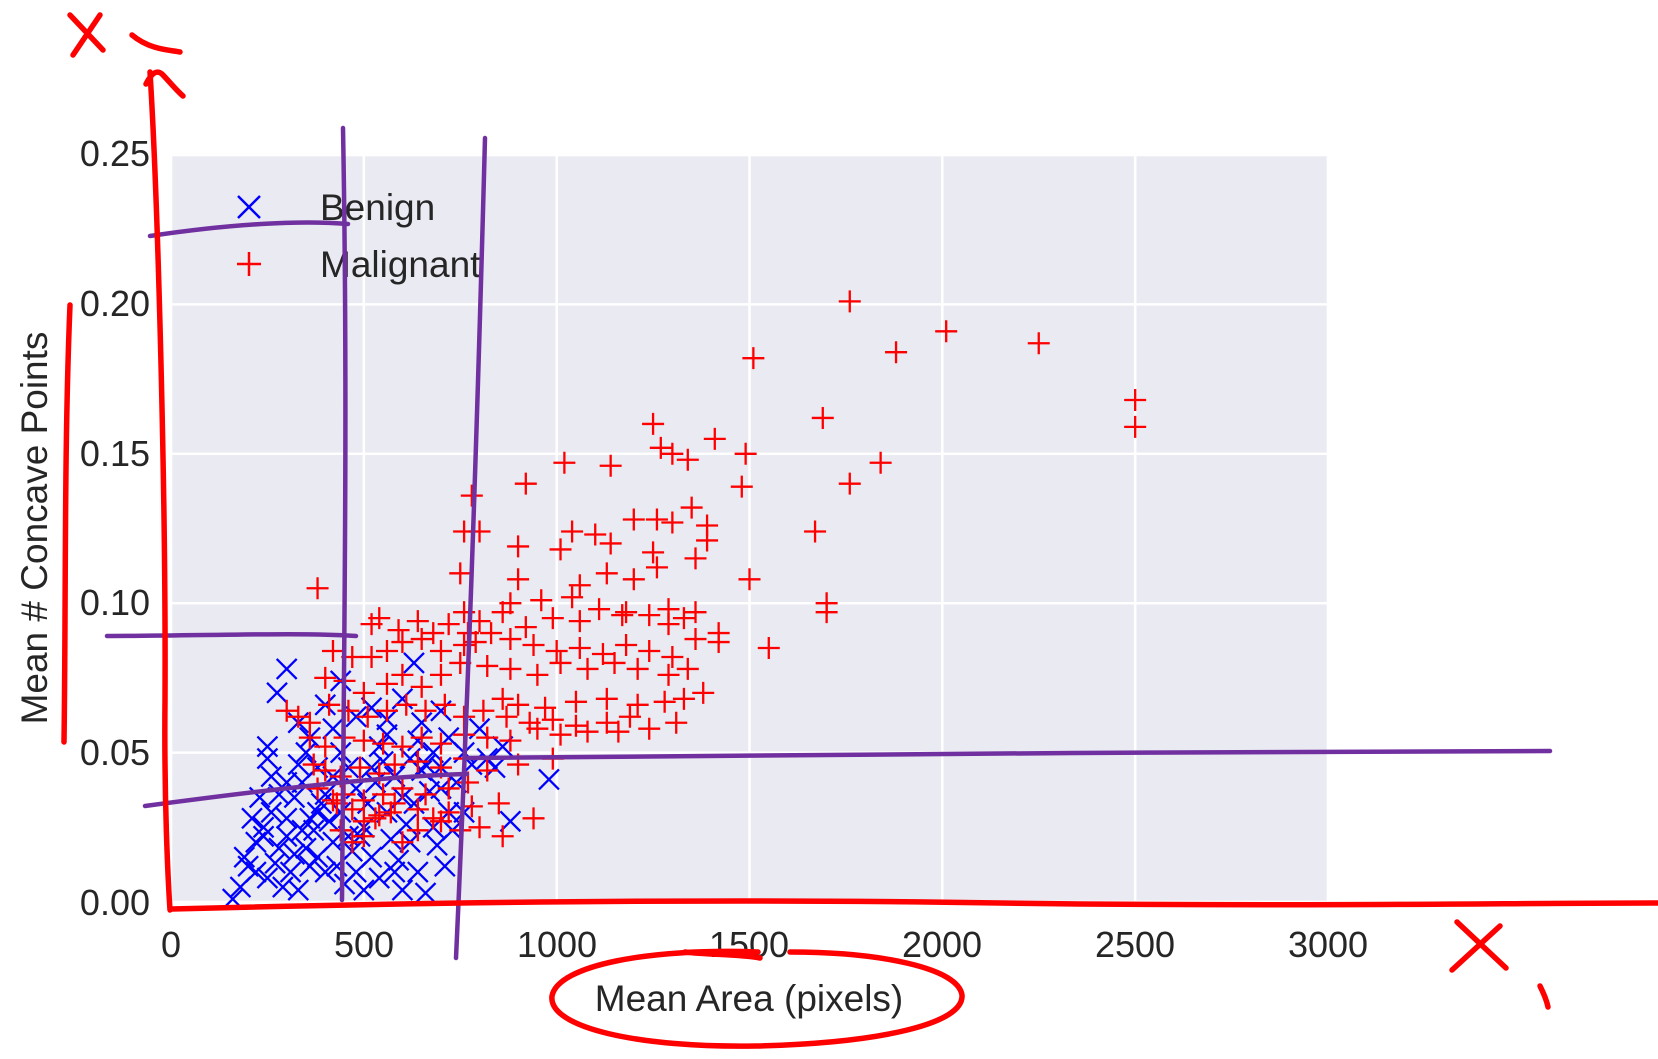  What do you see at coordinates (115, 453) in the screenshot?
I see `y-tick-label: 0.15` at bounding box center [115, 453].